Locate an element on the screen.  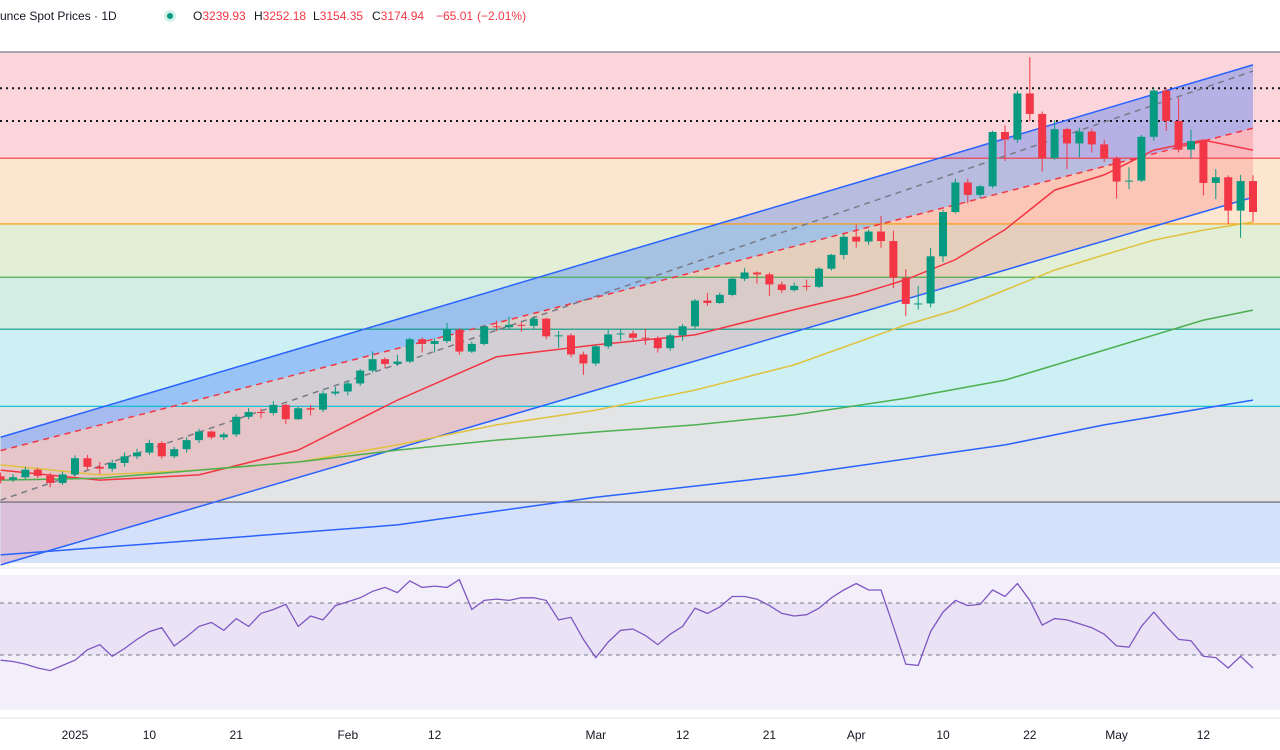
ohlc-letter: C is located at coordinates (376, 16).